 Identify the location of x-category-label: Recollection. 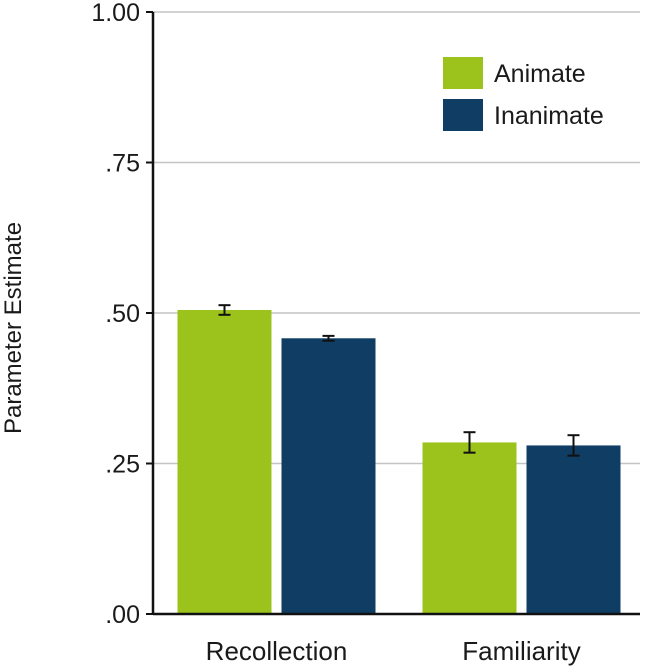
(277, 651).